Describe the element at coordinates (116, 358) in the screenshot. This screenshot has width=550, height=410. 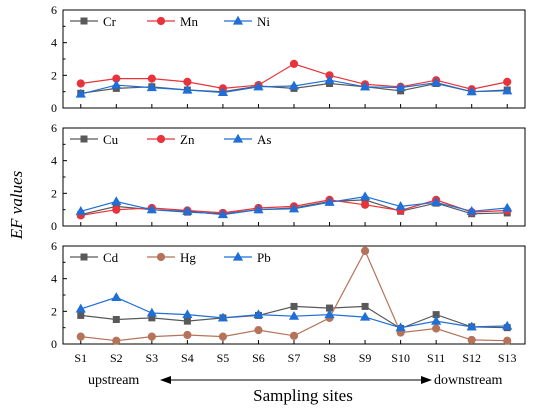
I see `x-tick-label: S2` at that location.